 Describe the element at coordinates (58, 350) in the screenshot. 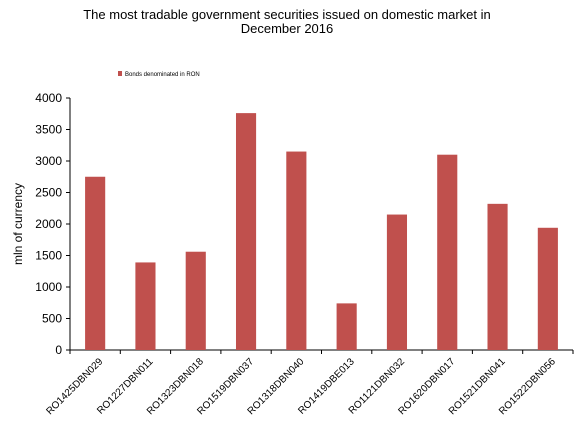

I see `y-tick-label: 0` at that location.